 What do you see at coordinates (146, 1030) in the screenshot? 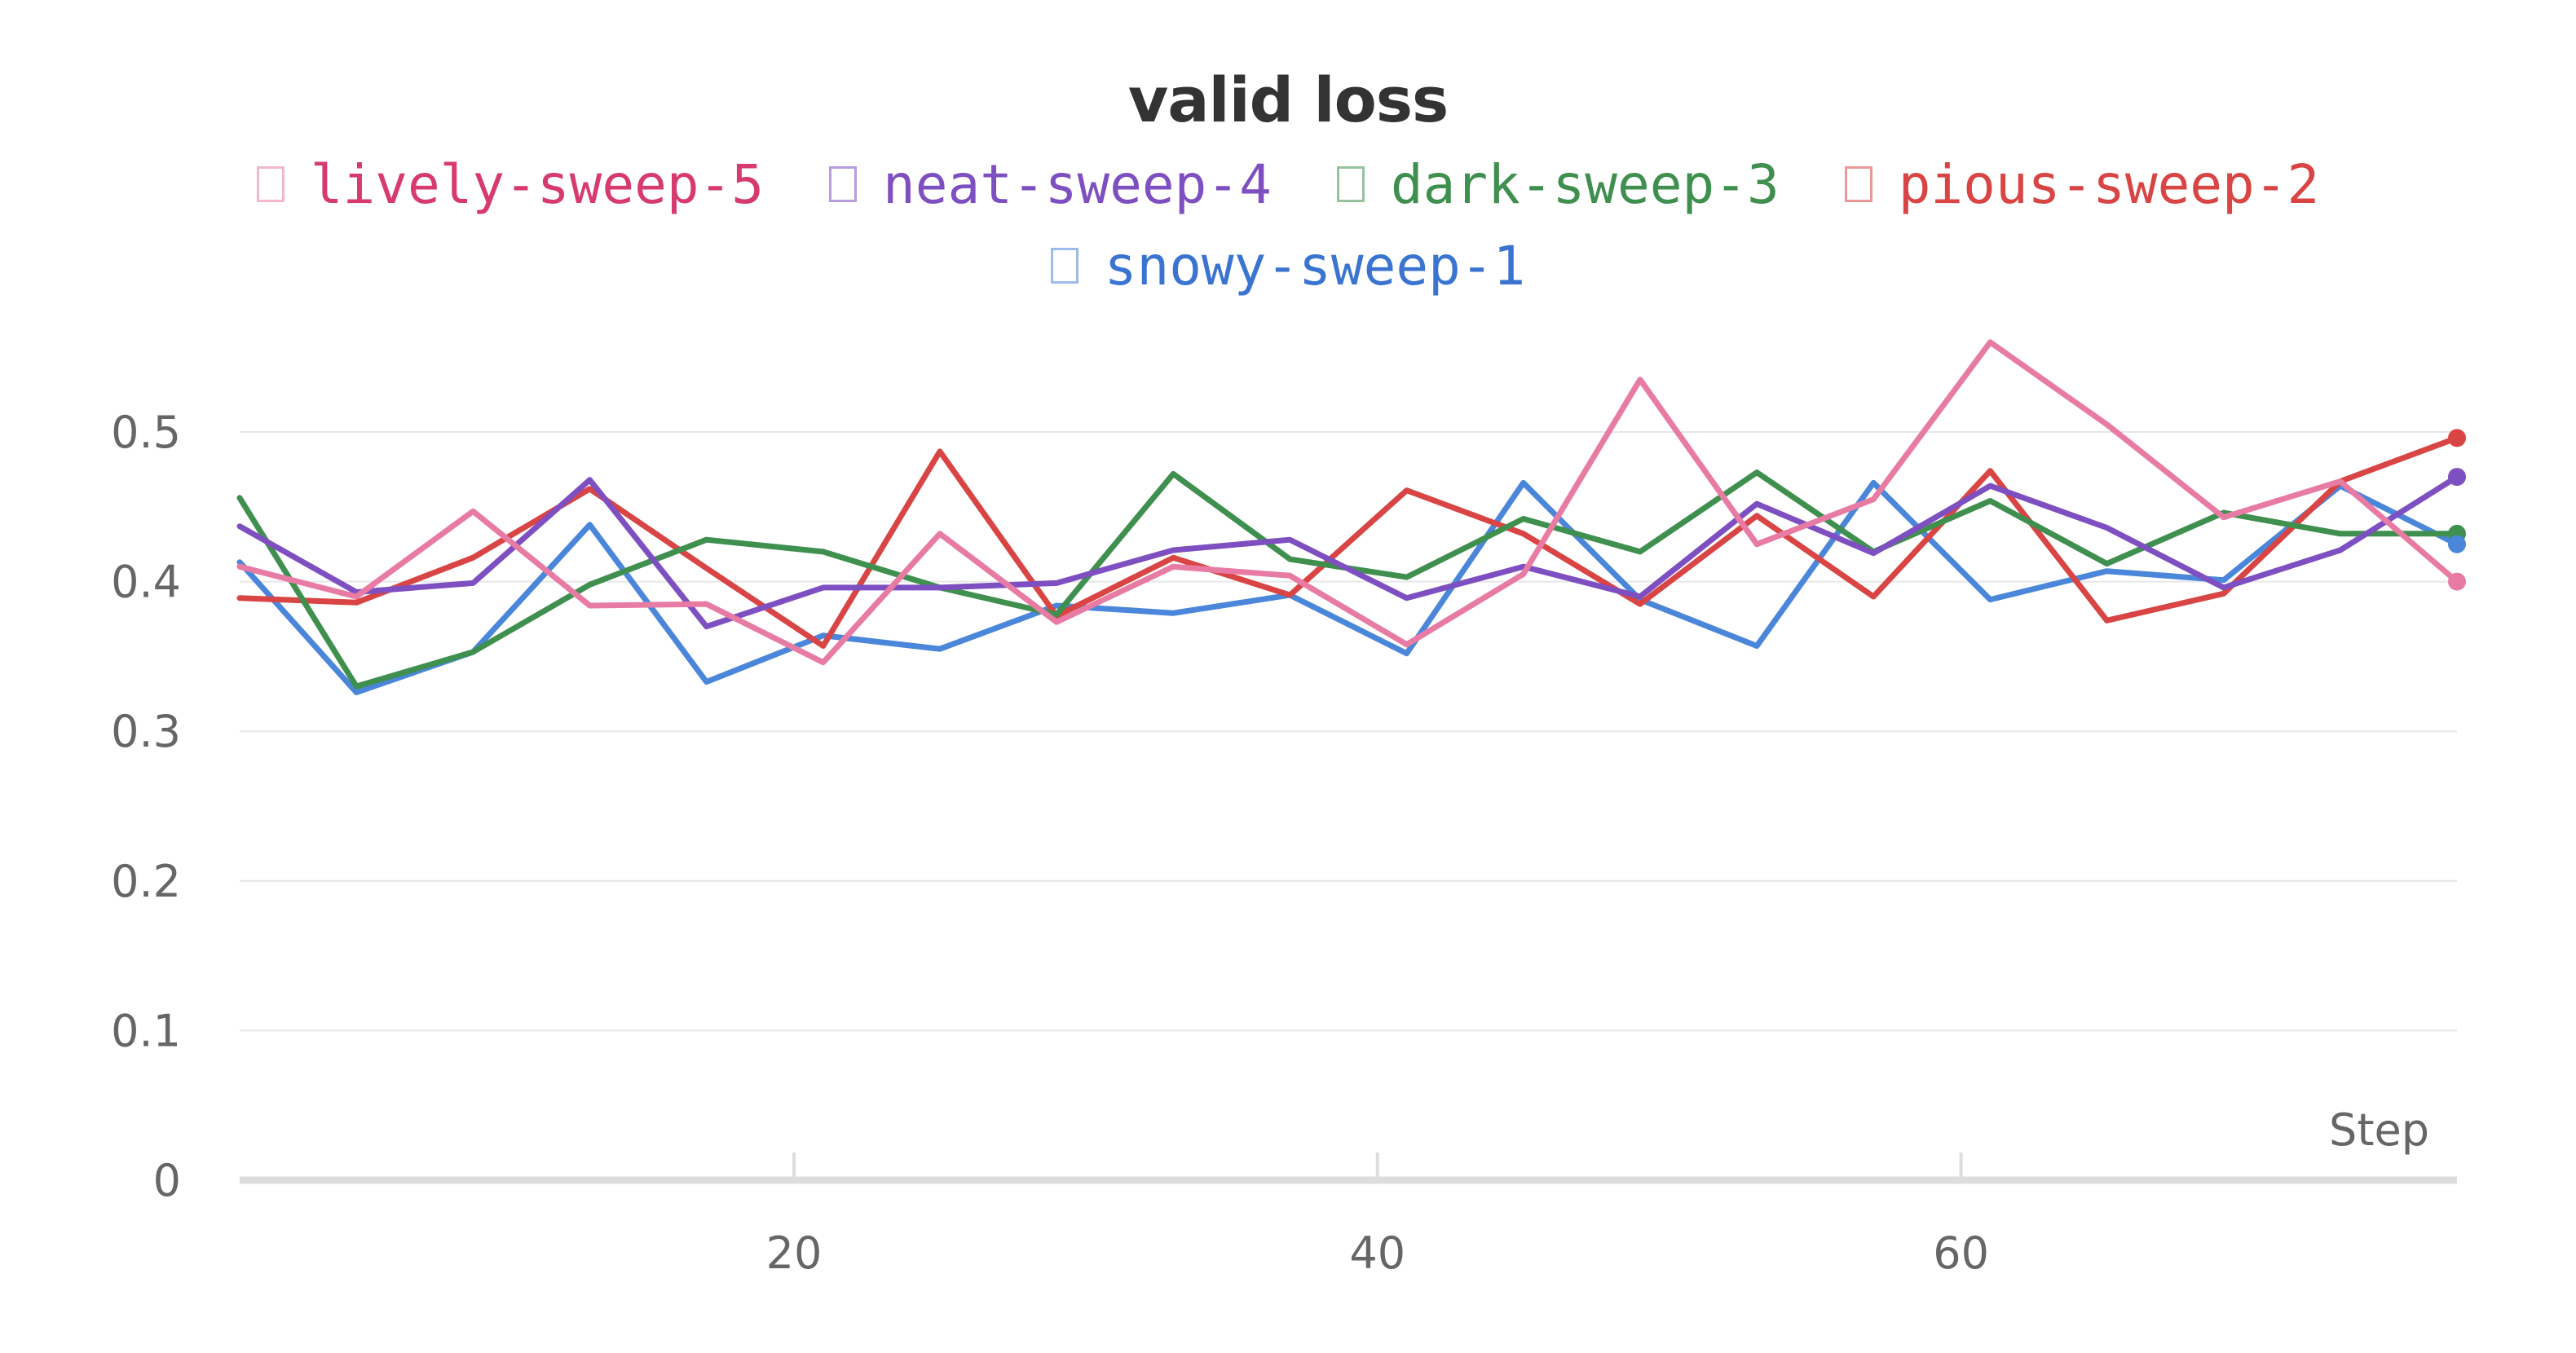
I see `y-tick-label: 0.1` at bounding box center [146, 1030].